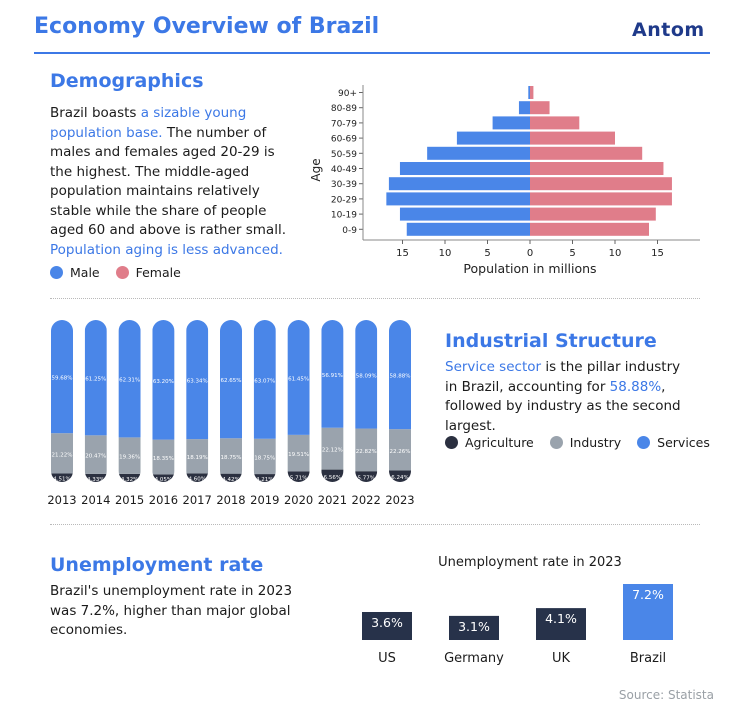  I want to click on segment-value-label: 20.47%, so click(95, 457).